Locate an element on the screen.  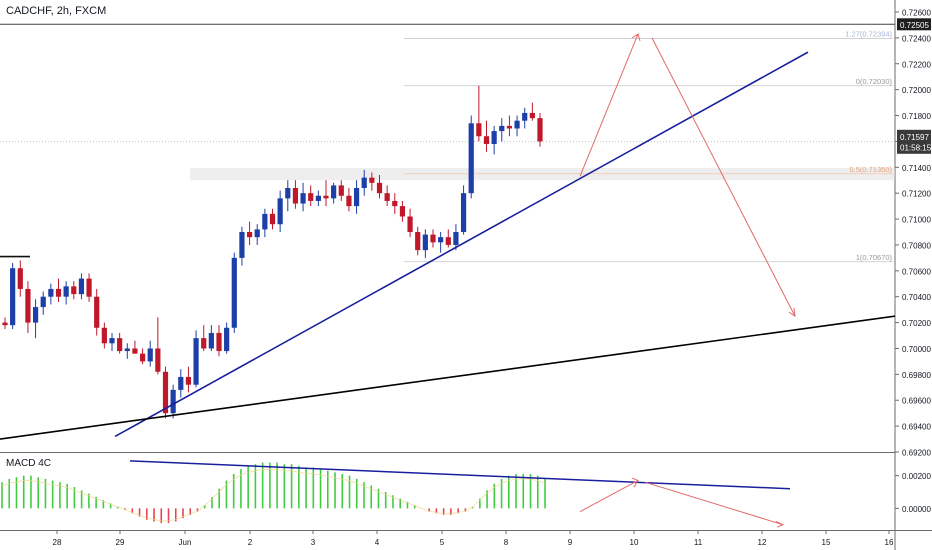
price-tick-label: 0.70200 is located at coordinates (916, 323).